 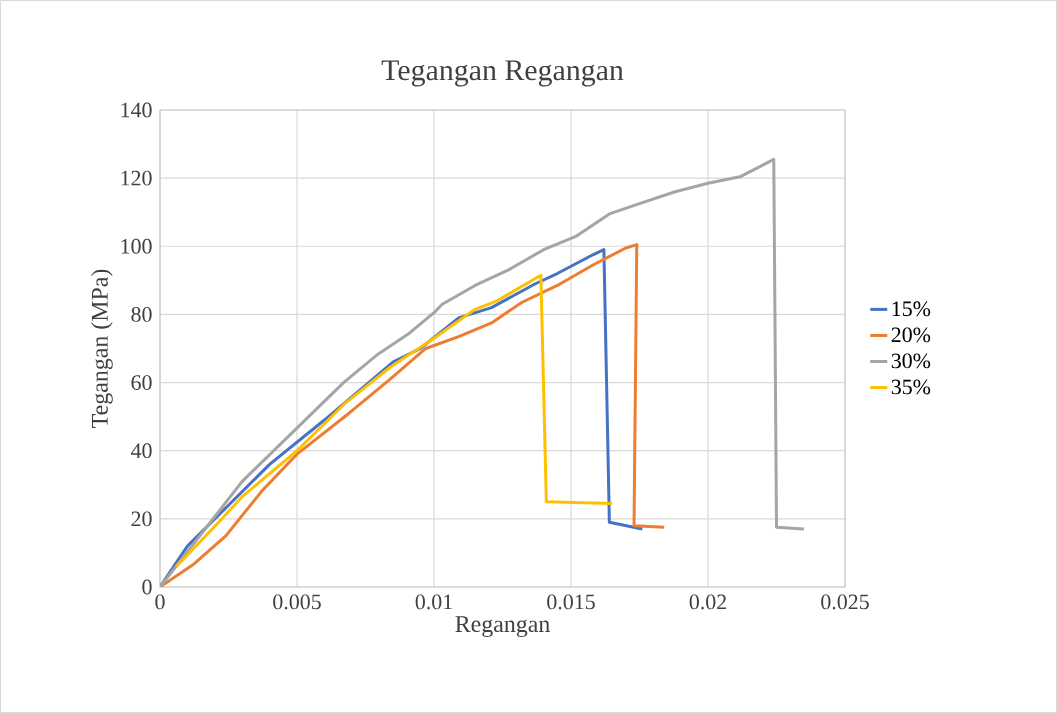 I want to click on y-tick-label: 40, so click(x=141, y=451).